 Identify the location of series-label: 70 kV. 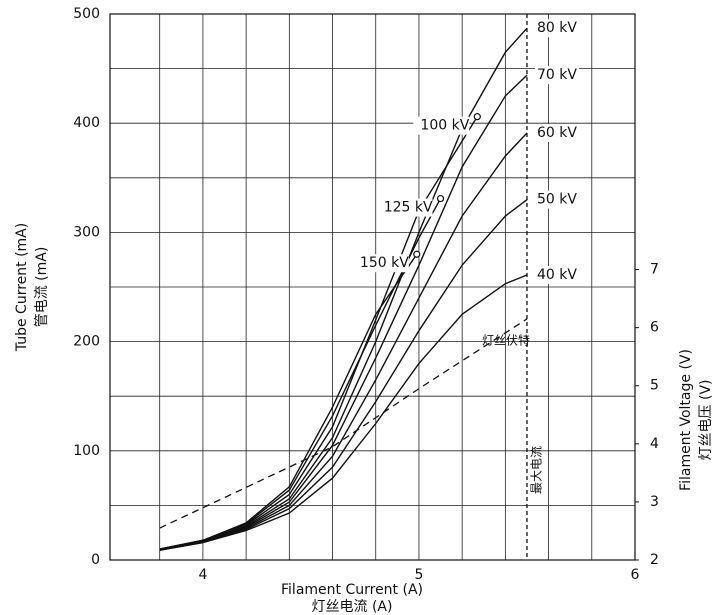
(557, 75).